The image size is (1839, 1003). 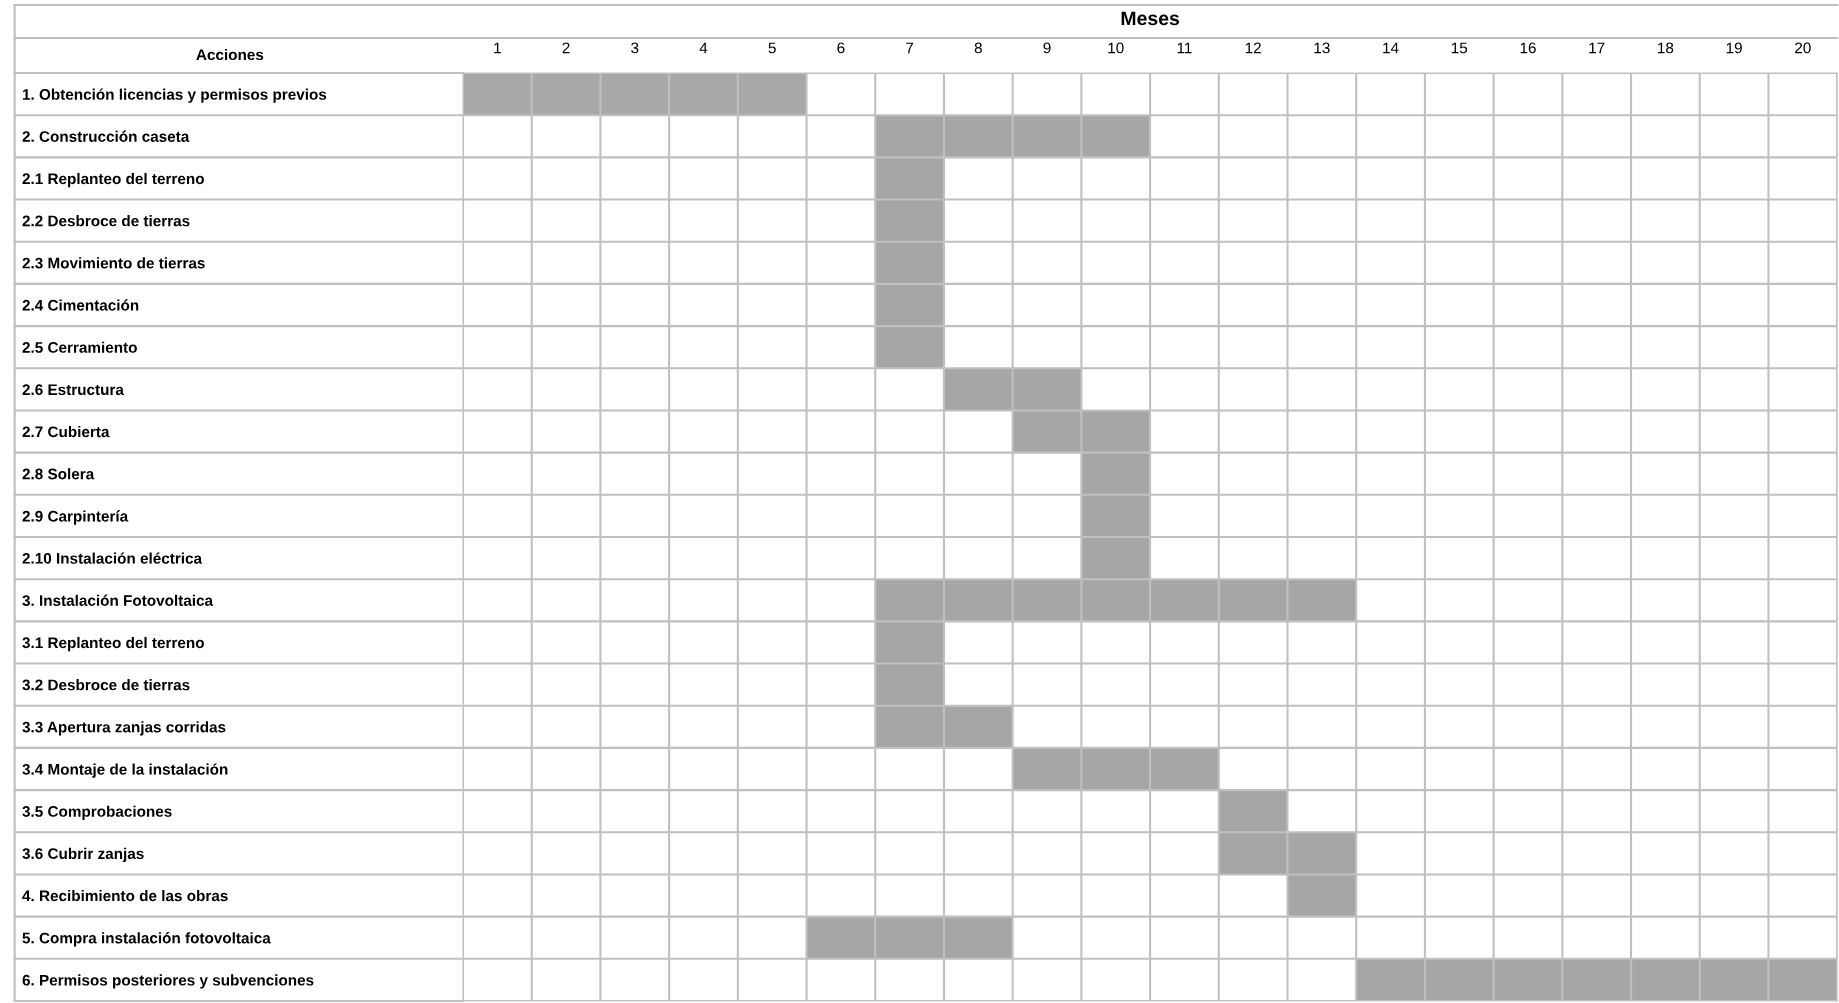 I want to click on y-tick-label: 2.8 Solera, so click(x=58, y=474).